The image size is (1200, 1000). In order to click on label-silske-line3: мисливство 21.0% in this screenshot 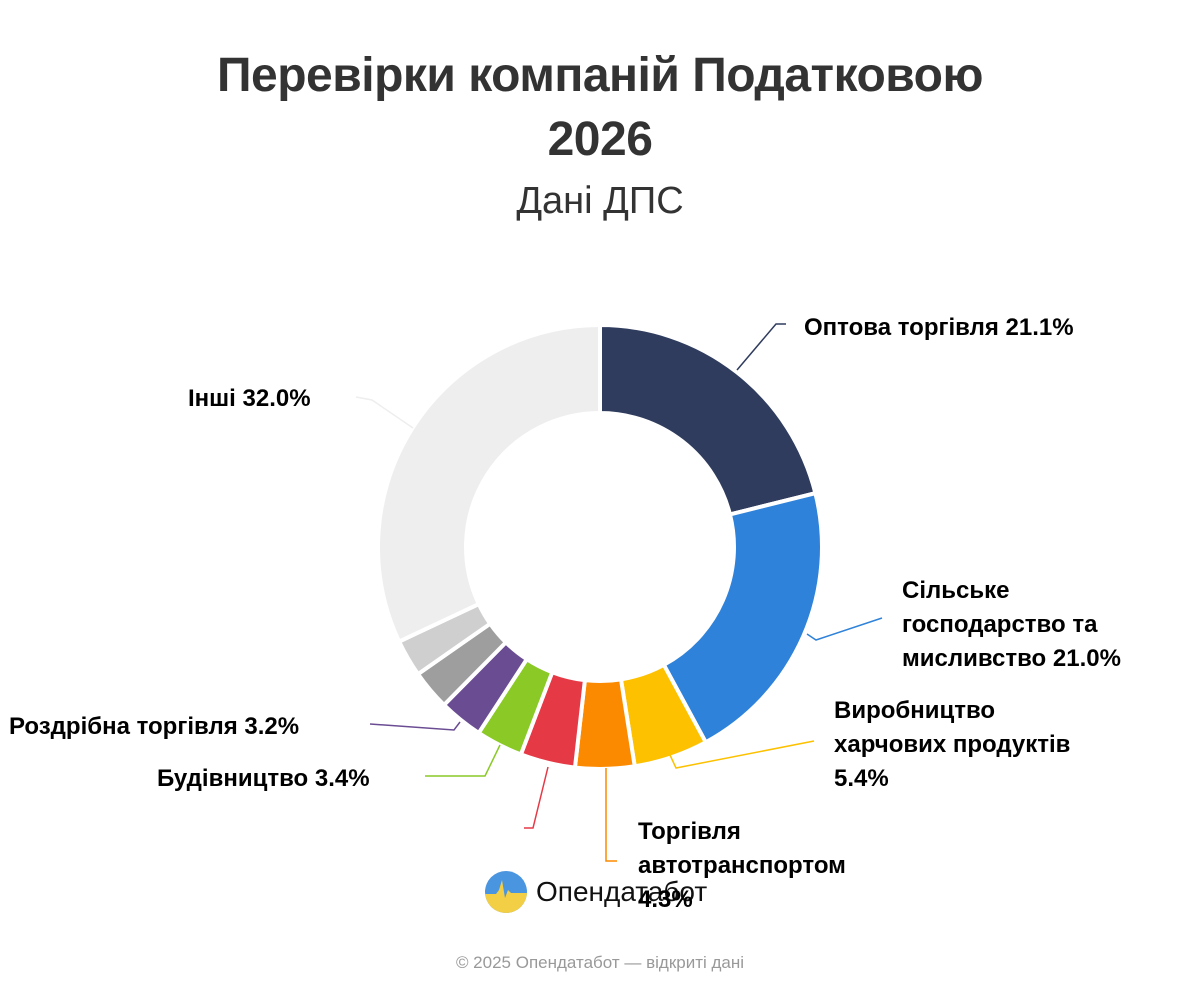, I will do `click(1011, 658)`.